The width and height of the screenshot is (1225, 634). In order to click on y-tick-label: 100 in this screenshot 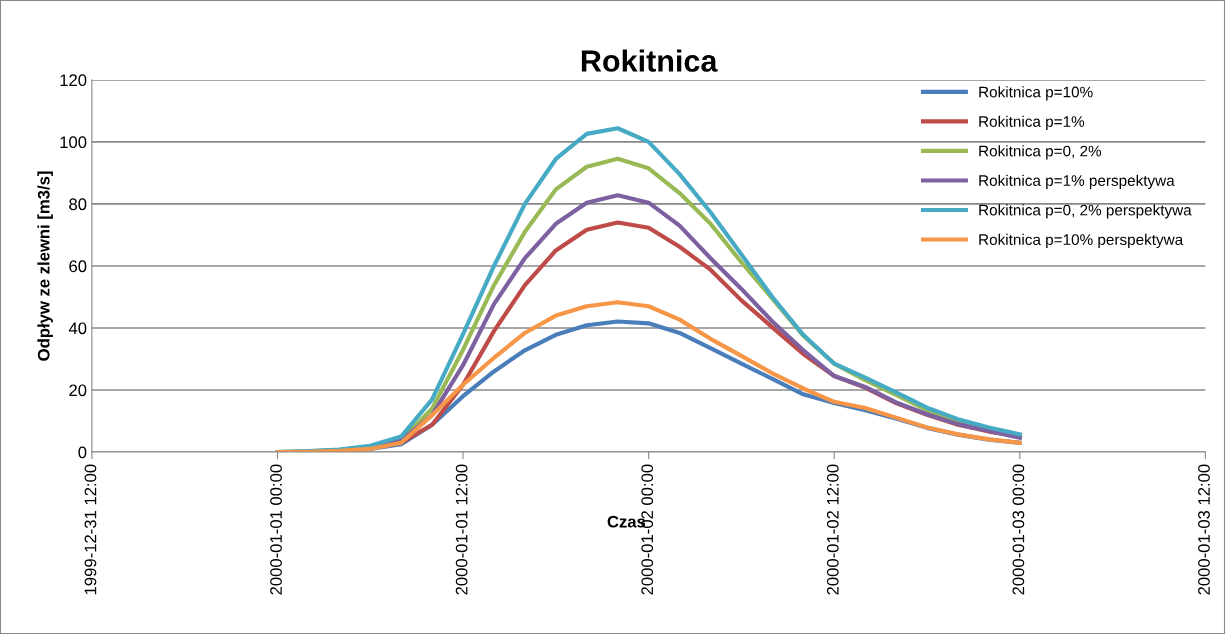, I will do `click(73, 142)`.